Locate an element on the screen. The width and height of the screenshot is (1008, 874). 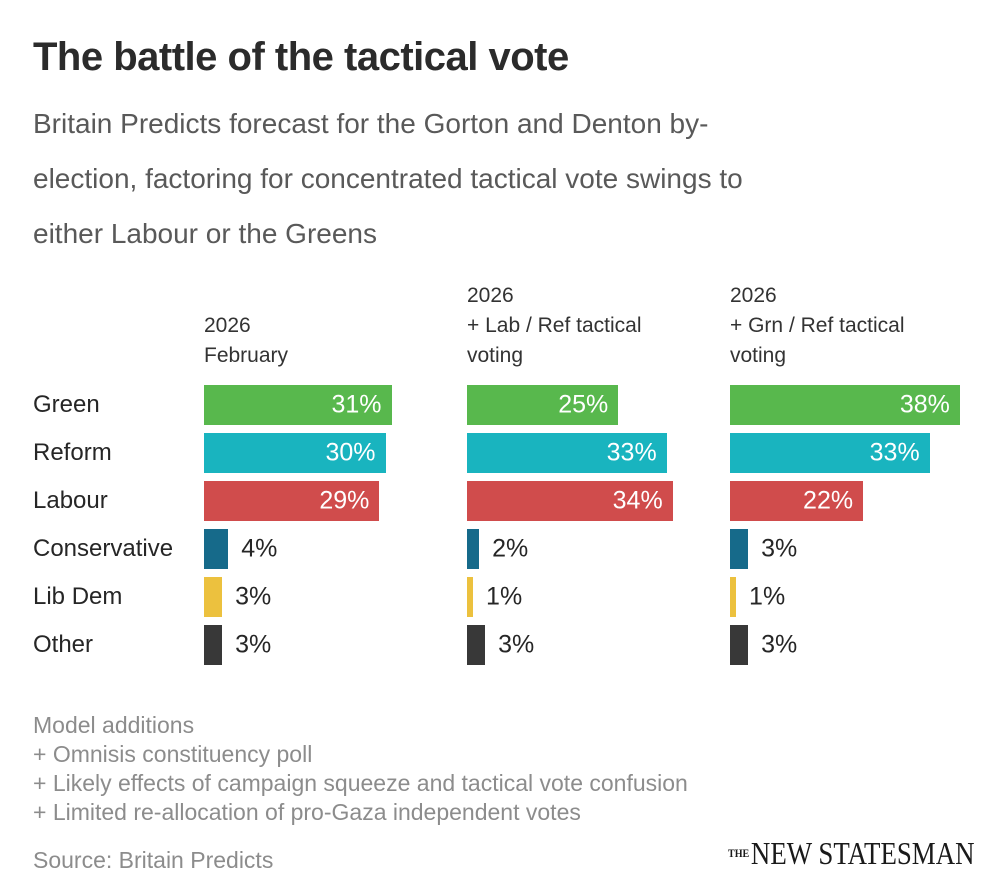
bar-cell: 25% is located at coordinates (598, 405).